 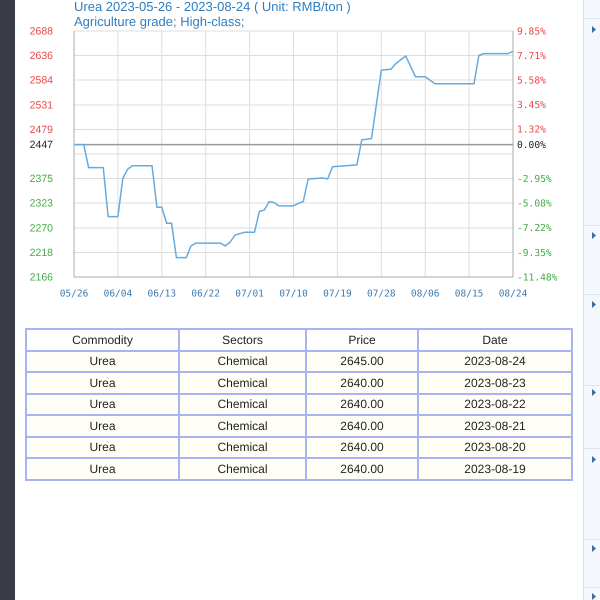 I want to click on y2-tick-label: 9.85%, so click(x=531, y=32).